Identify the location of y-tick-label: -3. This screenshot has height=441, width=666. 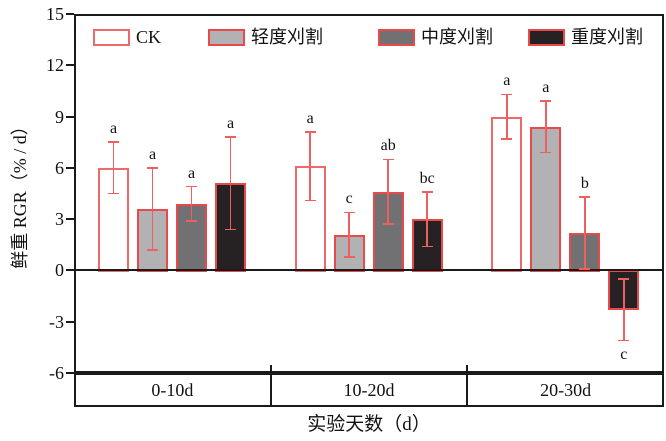
(56, 321).